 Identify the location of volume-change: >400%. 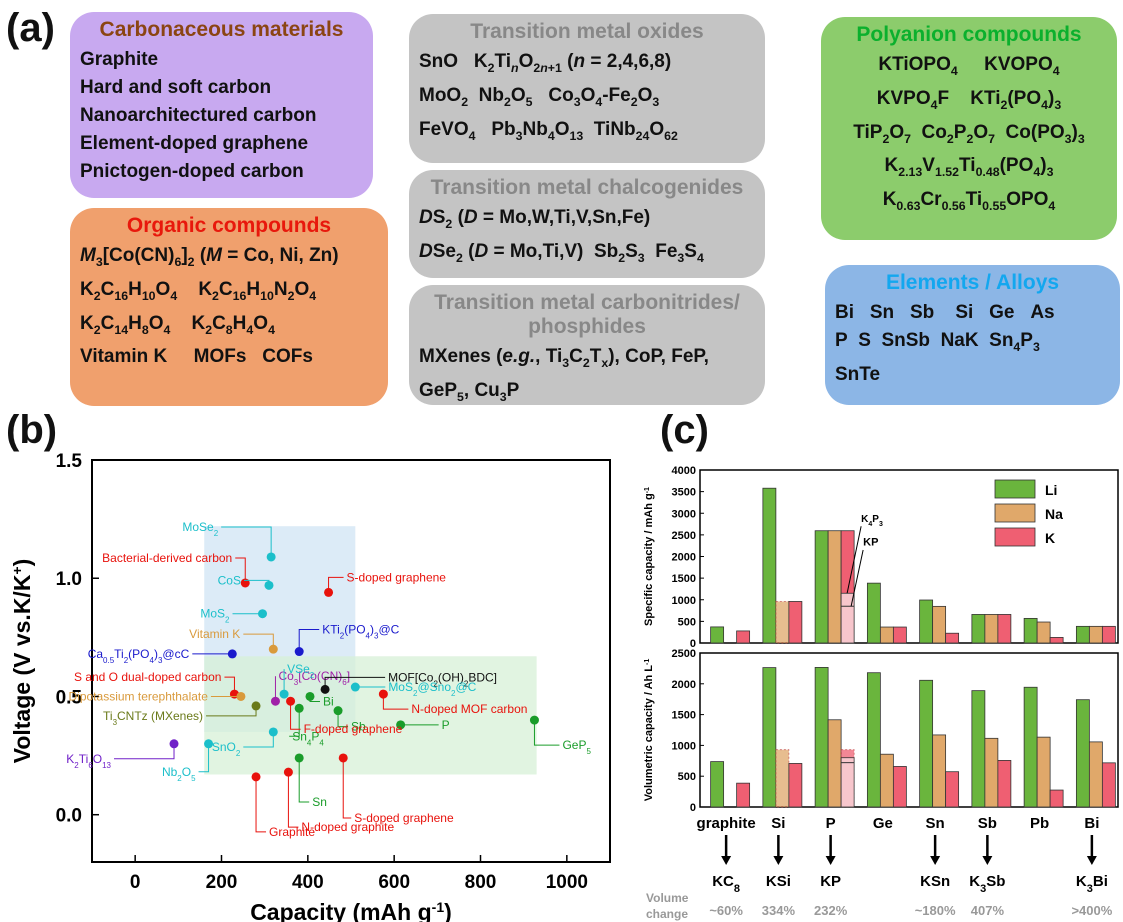
(1091, 910).